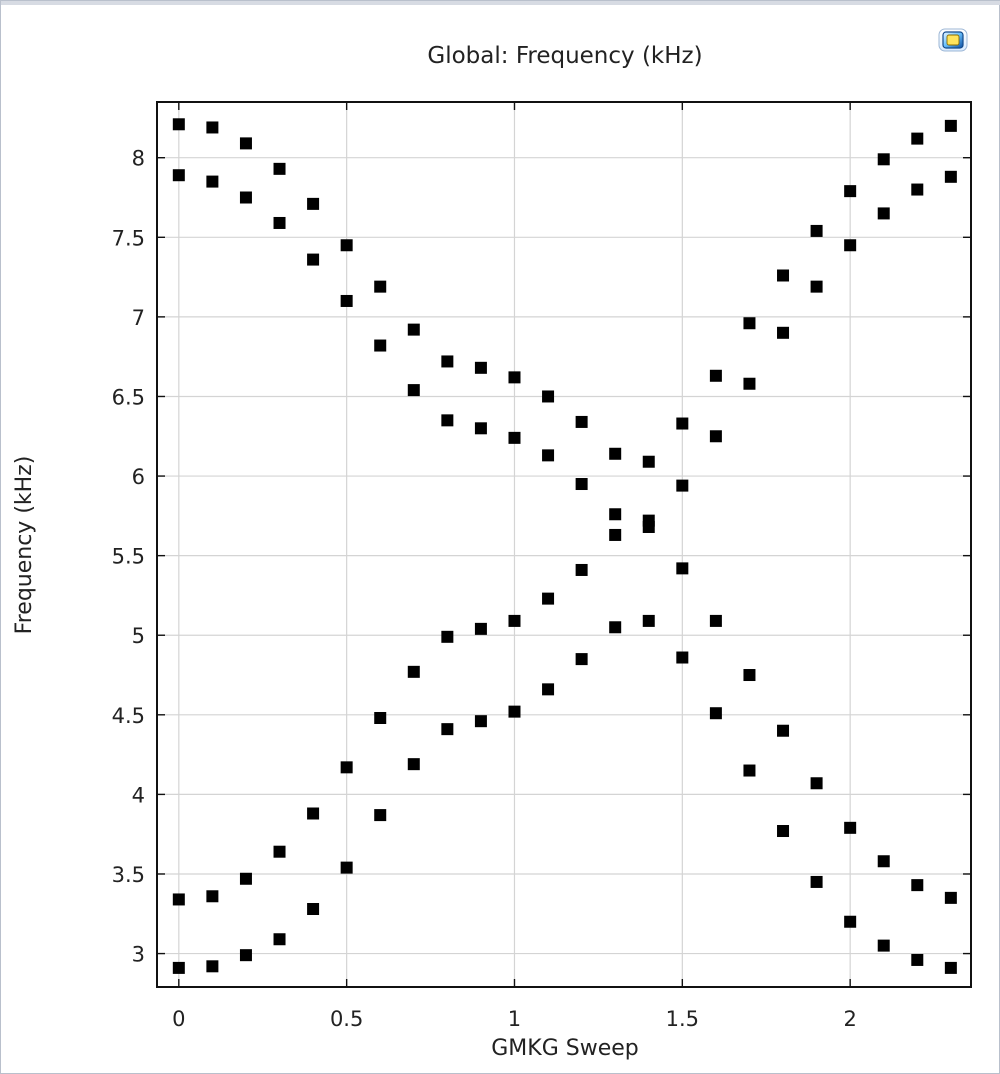 The image size is (1000, 1074). Describe the element at coordinates (954, 40) in the screenshot. I see `plot-window-icon` at that location.